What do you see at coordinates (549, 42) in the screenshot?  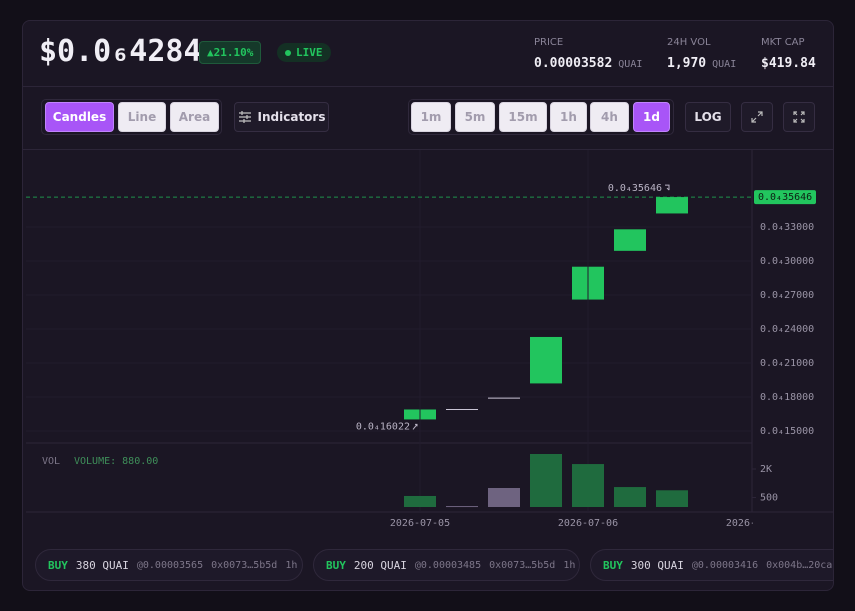 I see `stat-label: PRICE` at bounding box center [549, 42].